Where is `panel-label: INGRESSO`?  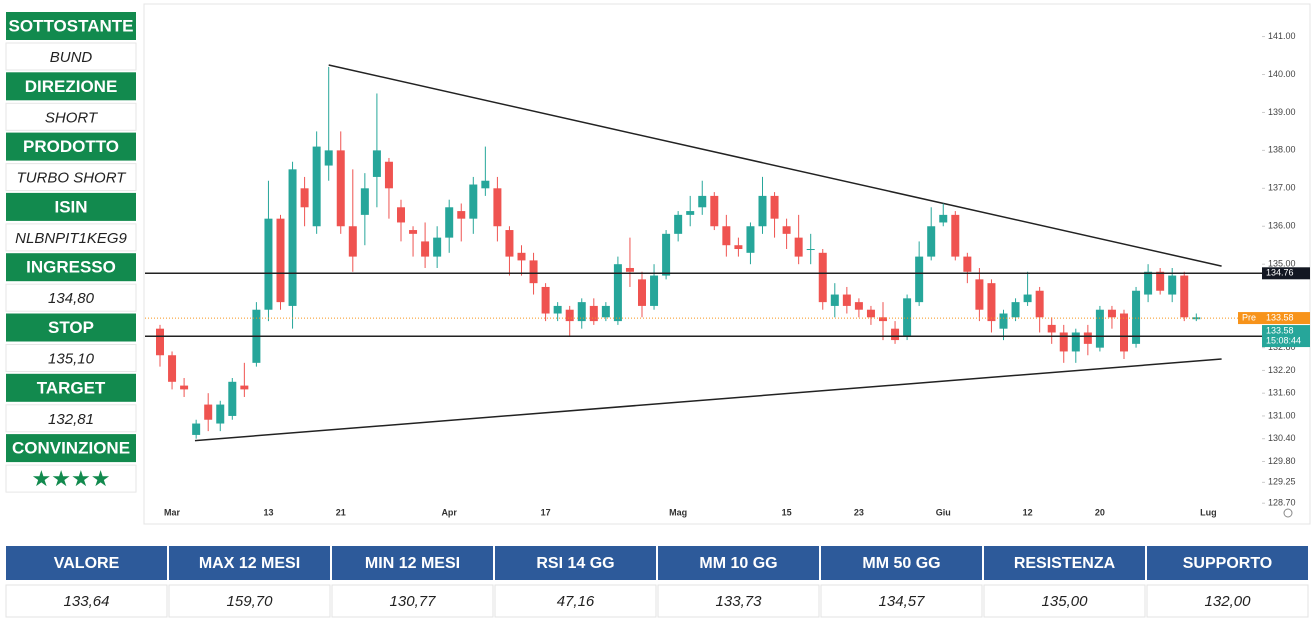
panel-label: INGRESSO is located at coordinates (71, 267).